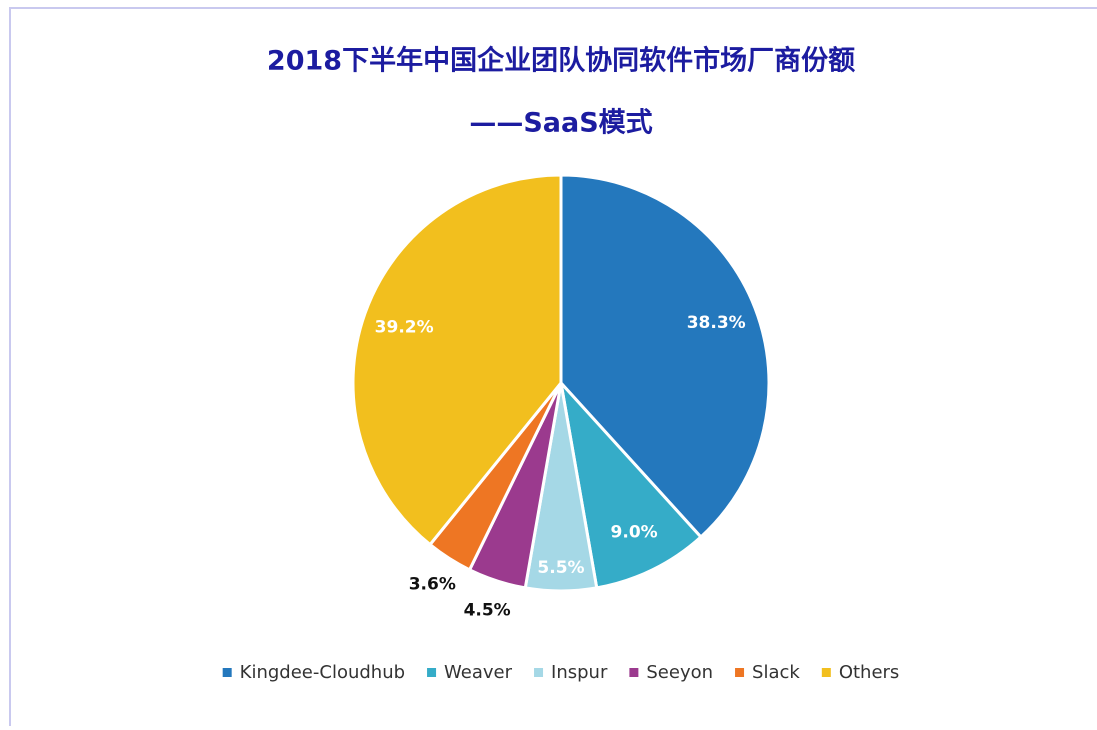 Image resolution: width=1097 pixels, height=730 pixels. Describe the element at coordinates (560, 123) in the screenshot. I see `chart-subtitle: ——SaaS模式` at that location.